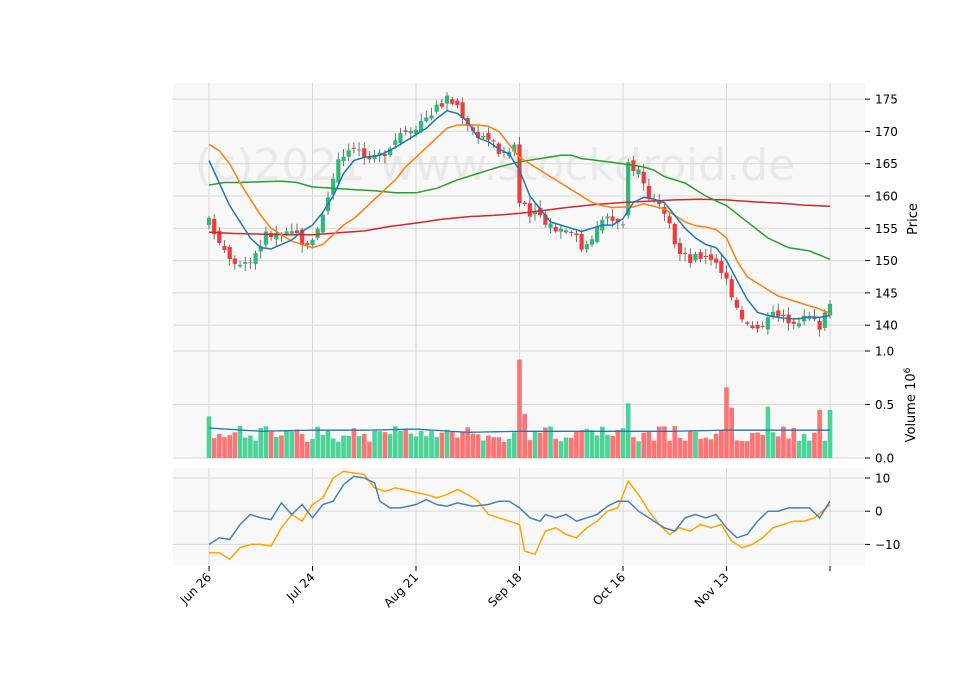 The height and width of the screenshot is (694, 960). I want to click on indicator-line-blue, so click(519, 510).